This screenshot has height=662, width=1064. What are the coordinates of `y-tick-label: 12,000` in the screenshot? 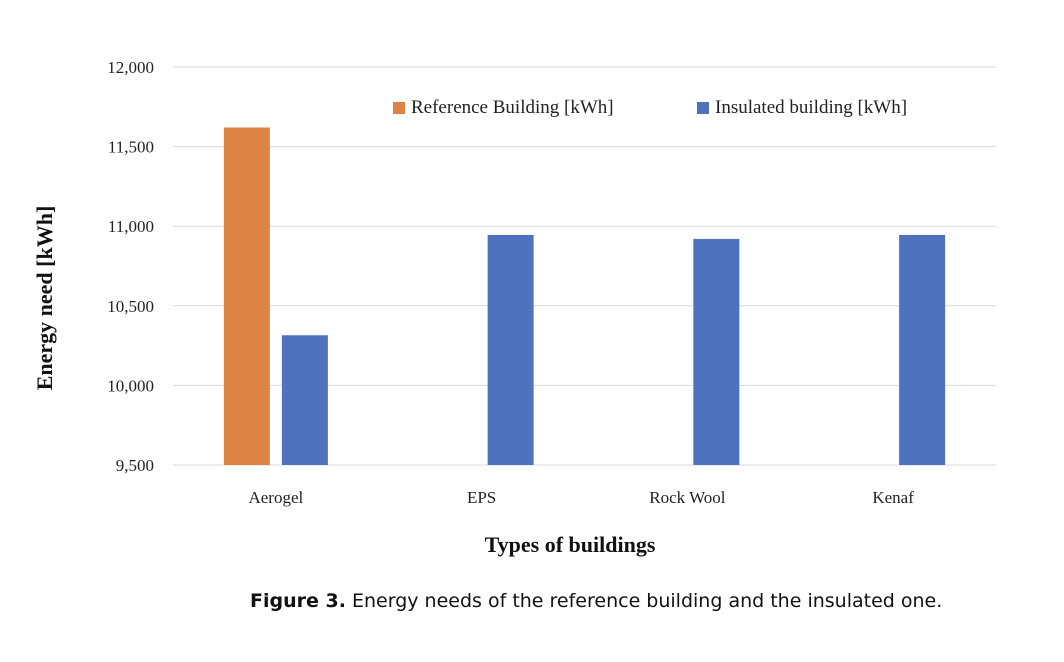 It's located at (130, 67).